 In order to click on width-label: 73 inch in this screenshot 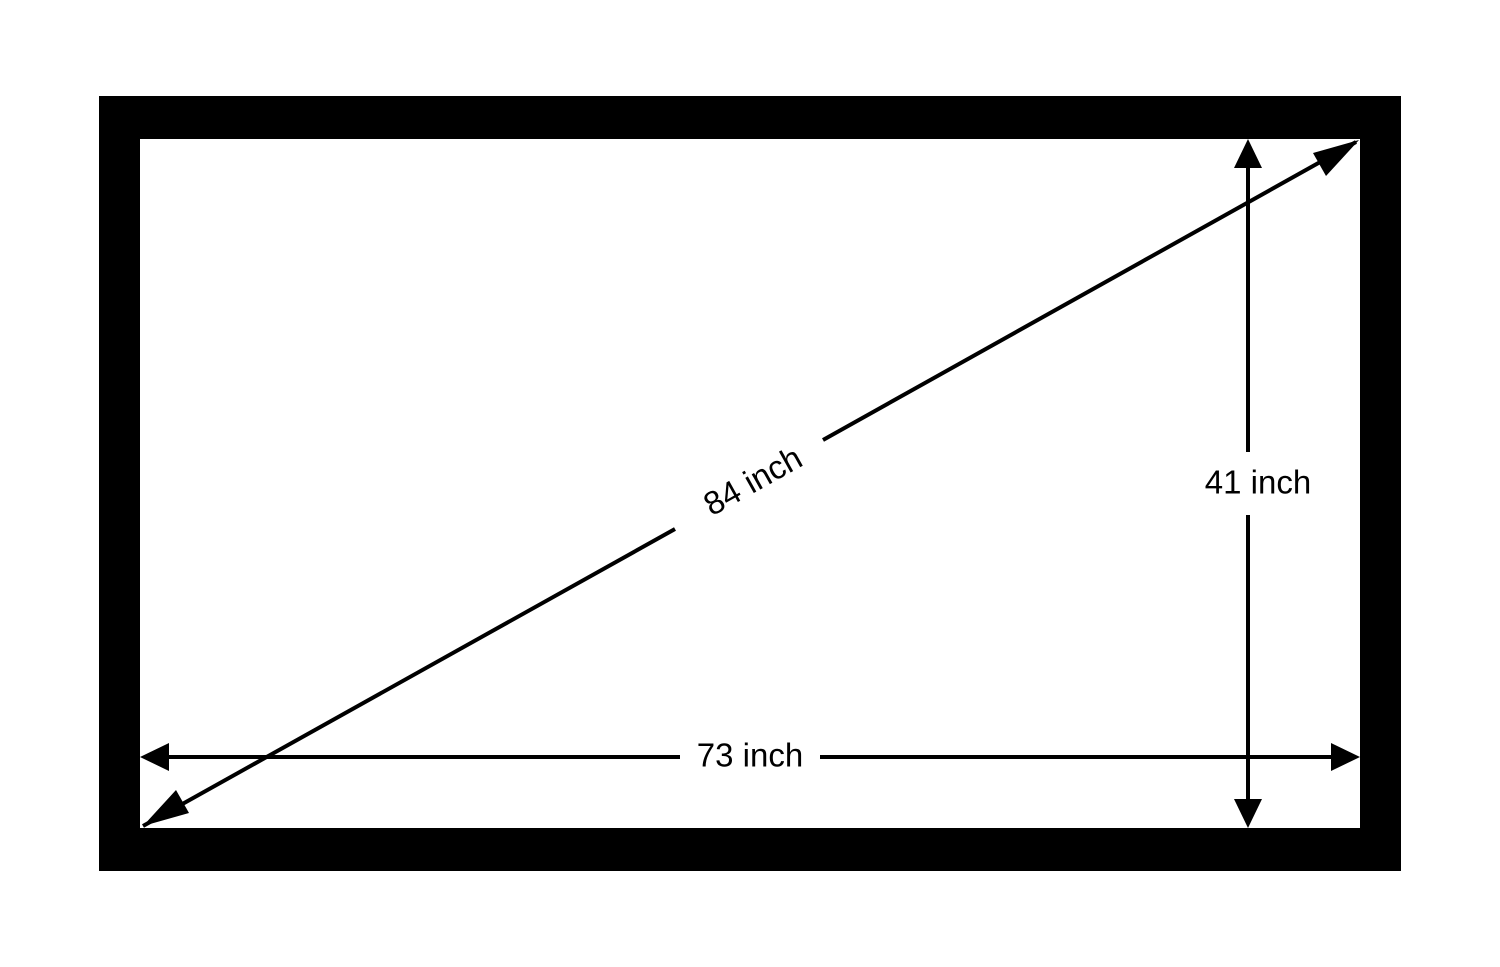, I will do `click(750, 755)`.